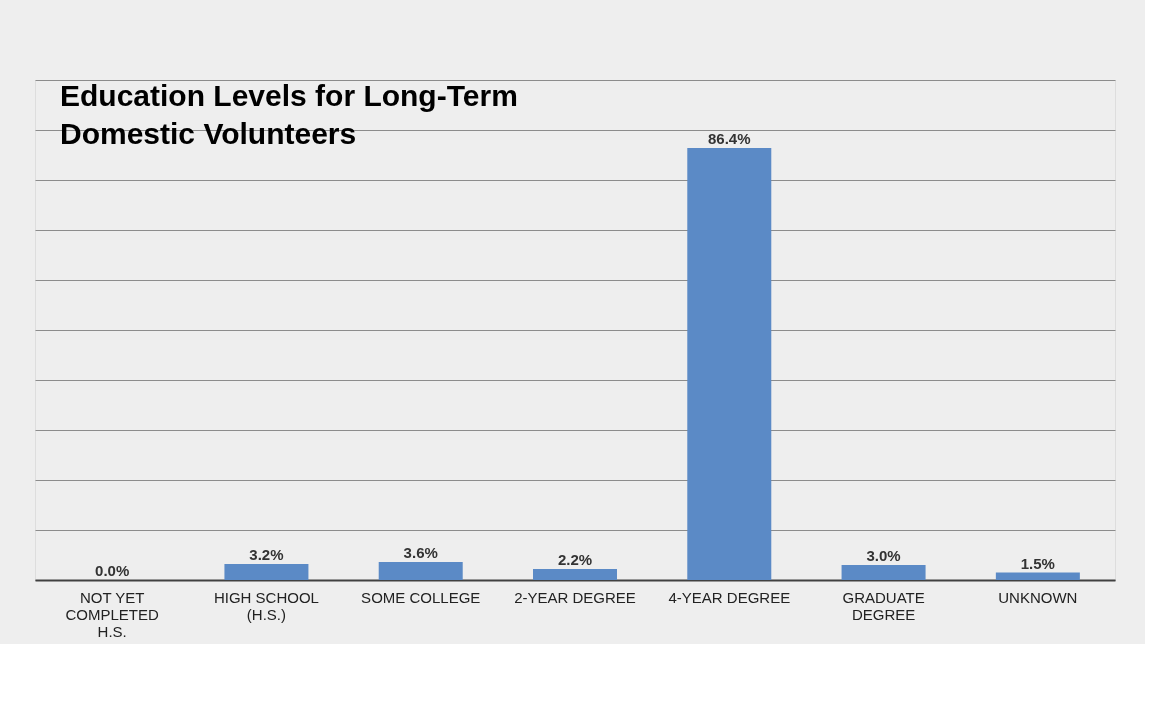 This screenshot has height=707, width=1153. Describe the element at coordinates (729, 597) in the screenshot. I see `x-tick-label: 4-YEAR DEGREE` at that location.